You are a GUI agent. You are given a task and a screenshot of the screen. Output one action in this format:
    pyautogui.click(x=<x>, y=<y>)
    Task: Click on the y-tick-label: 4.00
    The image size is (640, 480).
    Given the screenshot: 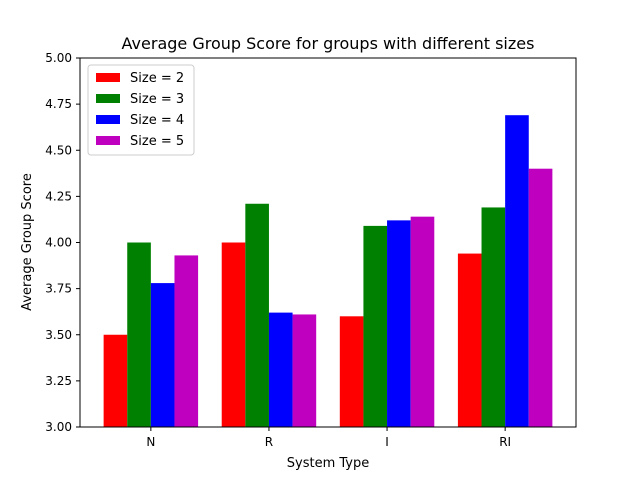 What is the action you would take?
    pyautogui.click(x=58, y=243)
    